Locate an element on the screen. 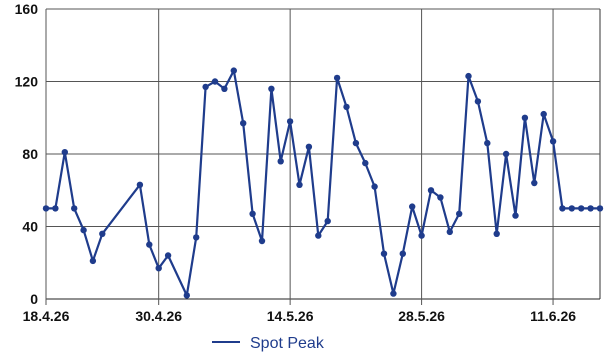  y-tick-label: 40 is located at coordinates (30, 227).